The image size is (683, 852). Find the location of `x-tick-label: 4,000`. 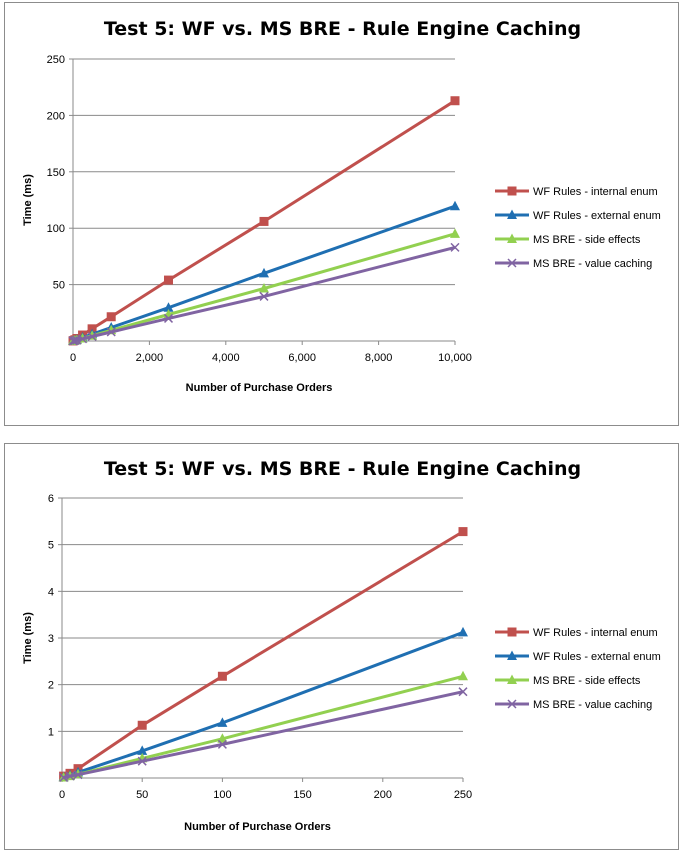

x-tick-label: 4,000 is located at coordinates (226, 358).